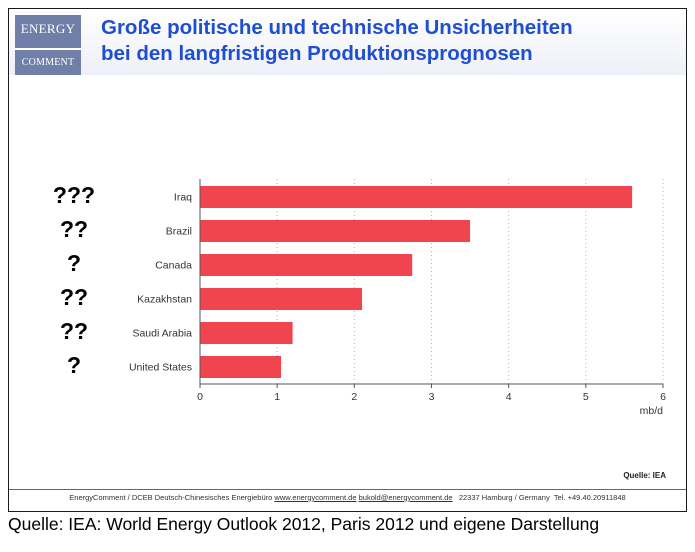  I want to click on category-label: Saudi Arabia, so click(162, 334).